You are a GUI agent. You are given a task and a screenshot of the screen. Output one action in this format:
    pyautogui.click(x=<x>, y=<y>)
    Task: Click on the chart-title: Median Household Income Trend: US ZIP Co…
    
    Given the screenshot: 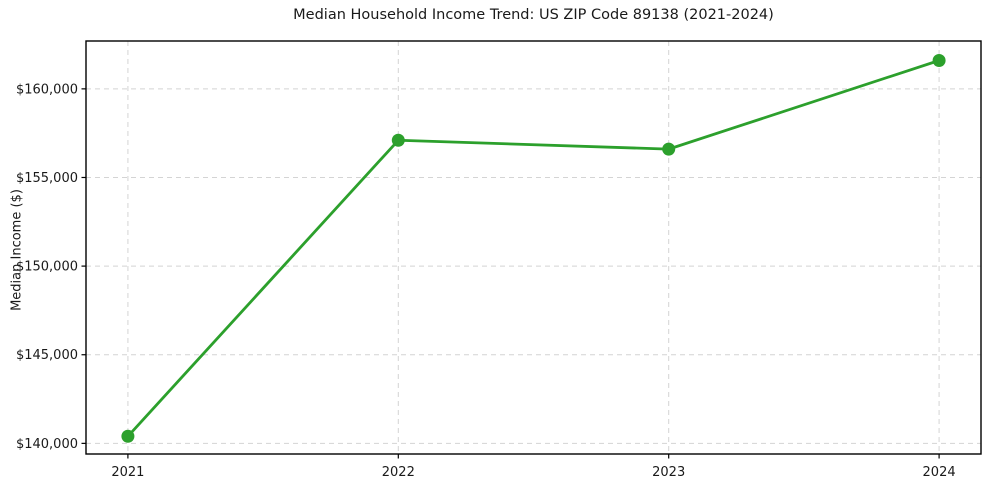 What is the action you would take?
    pyautogui.click(x=533, y=15)
    